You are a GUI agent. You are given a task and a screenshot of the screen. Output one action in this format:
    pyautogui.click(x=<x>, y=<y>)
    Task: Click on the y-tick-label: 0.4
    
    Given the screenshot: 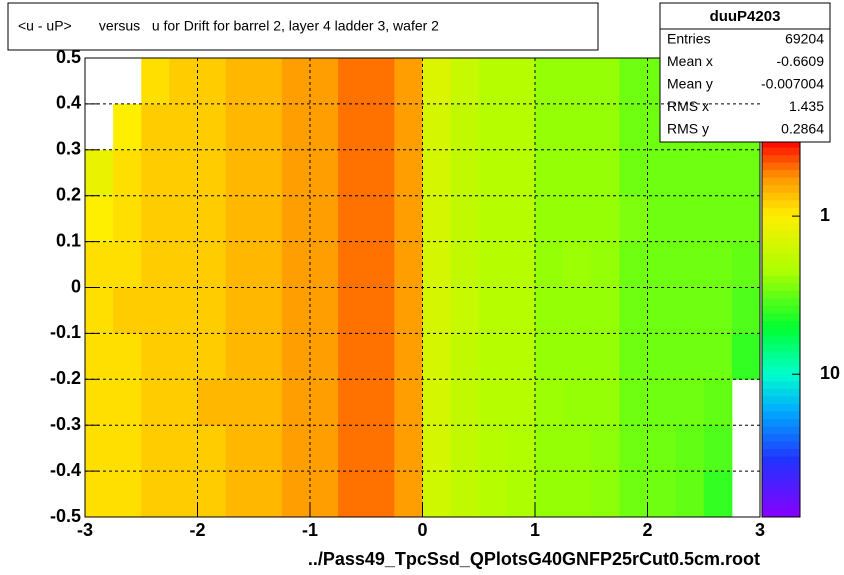 What is the action you would take?
    pyautogui.click(x=68, y=103)
    